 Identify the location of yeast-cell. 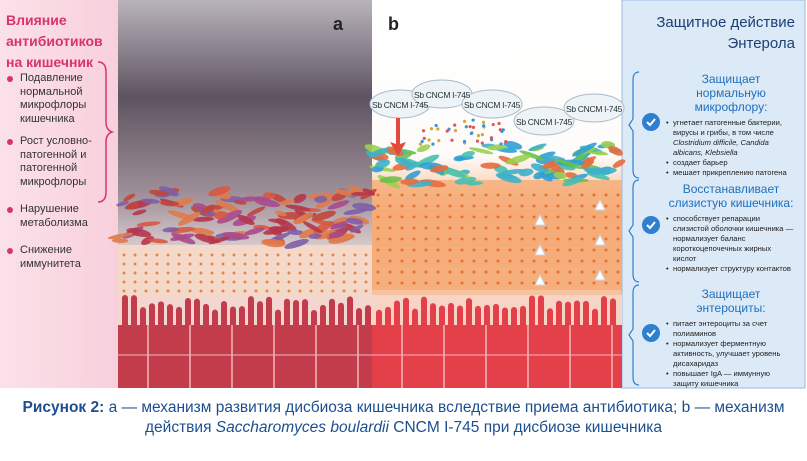
(594, 108).